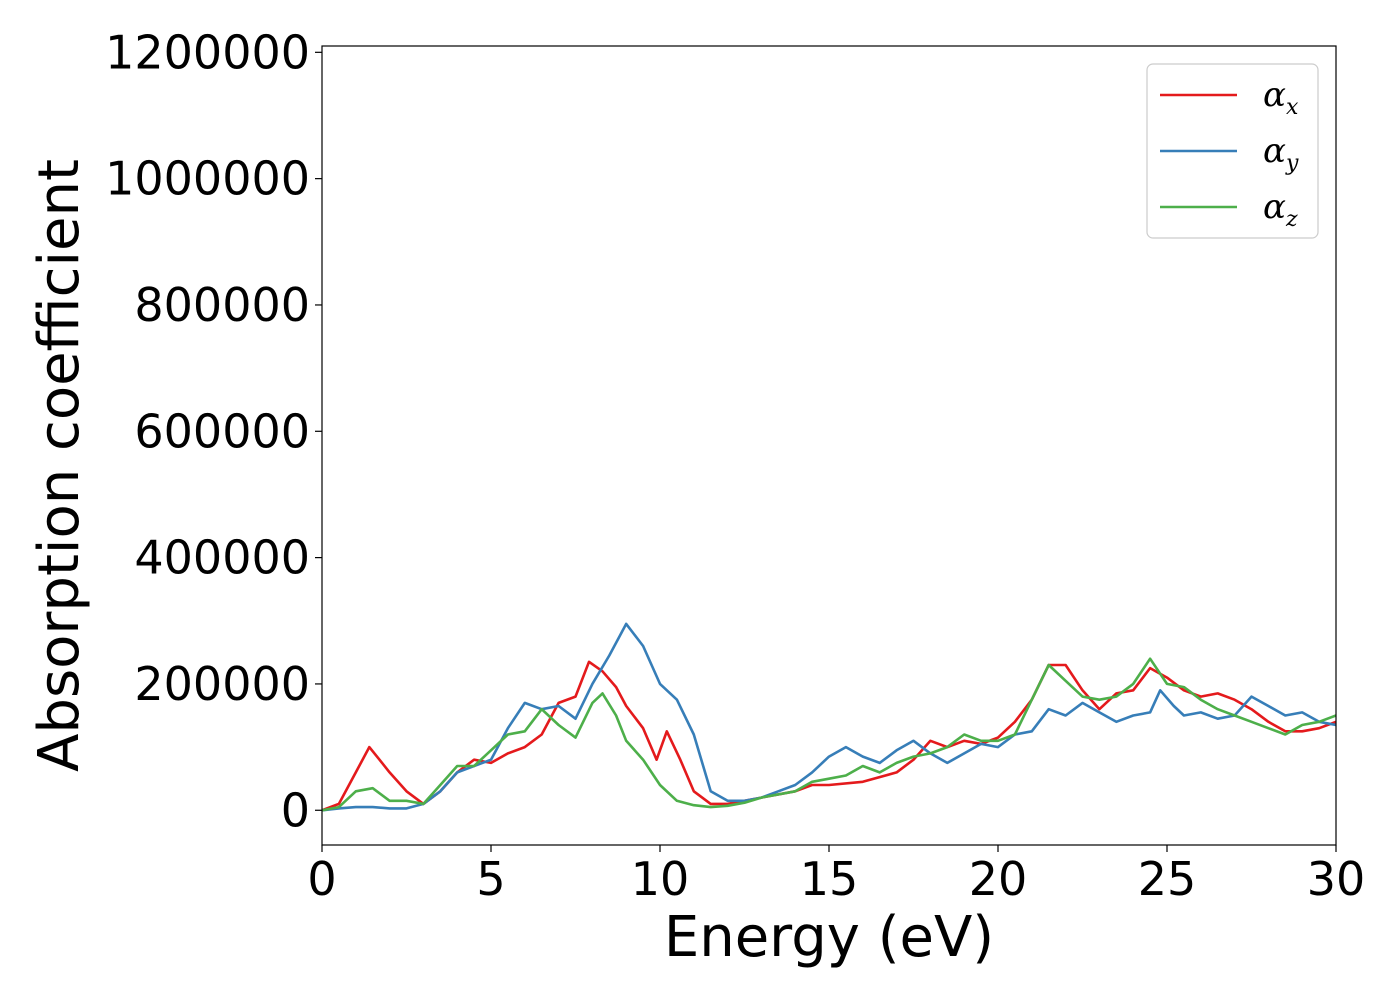  What do you see at coordinates (222, 558) in the screenshot?
I see `y-tick-label: 400000` at bounding box center [222, 558].